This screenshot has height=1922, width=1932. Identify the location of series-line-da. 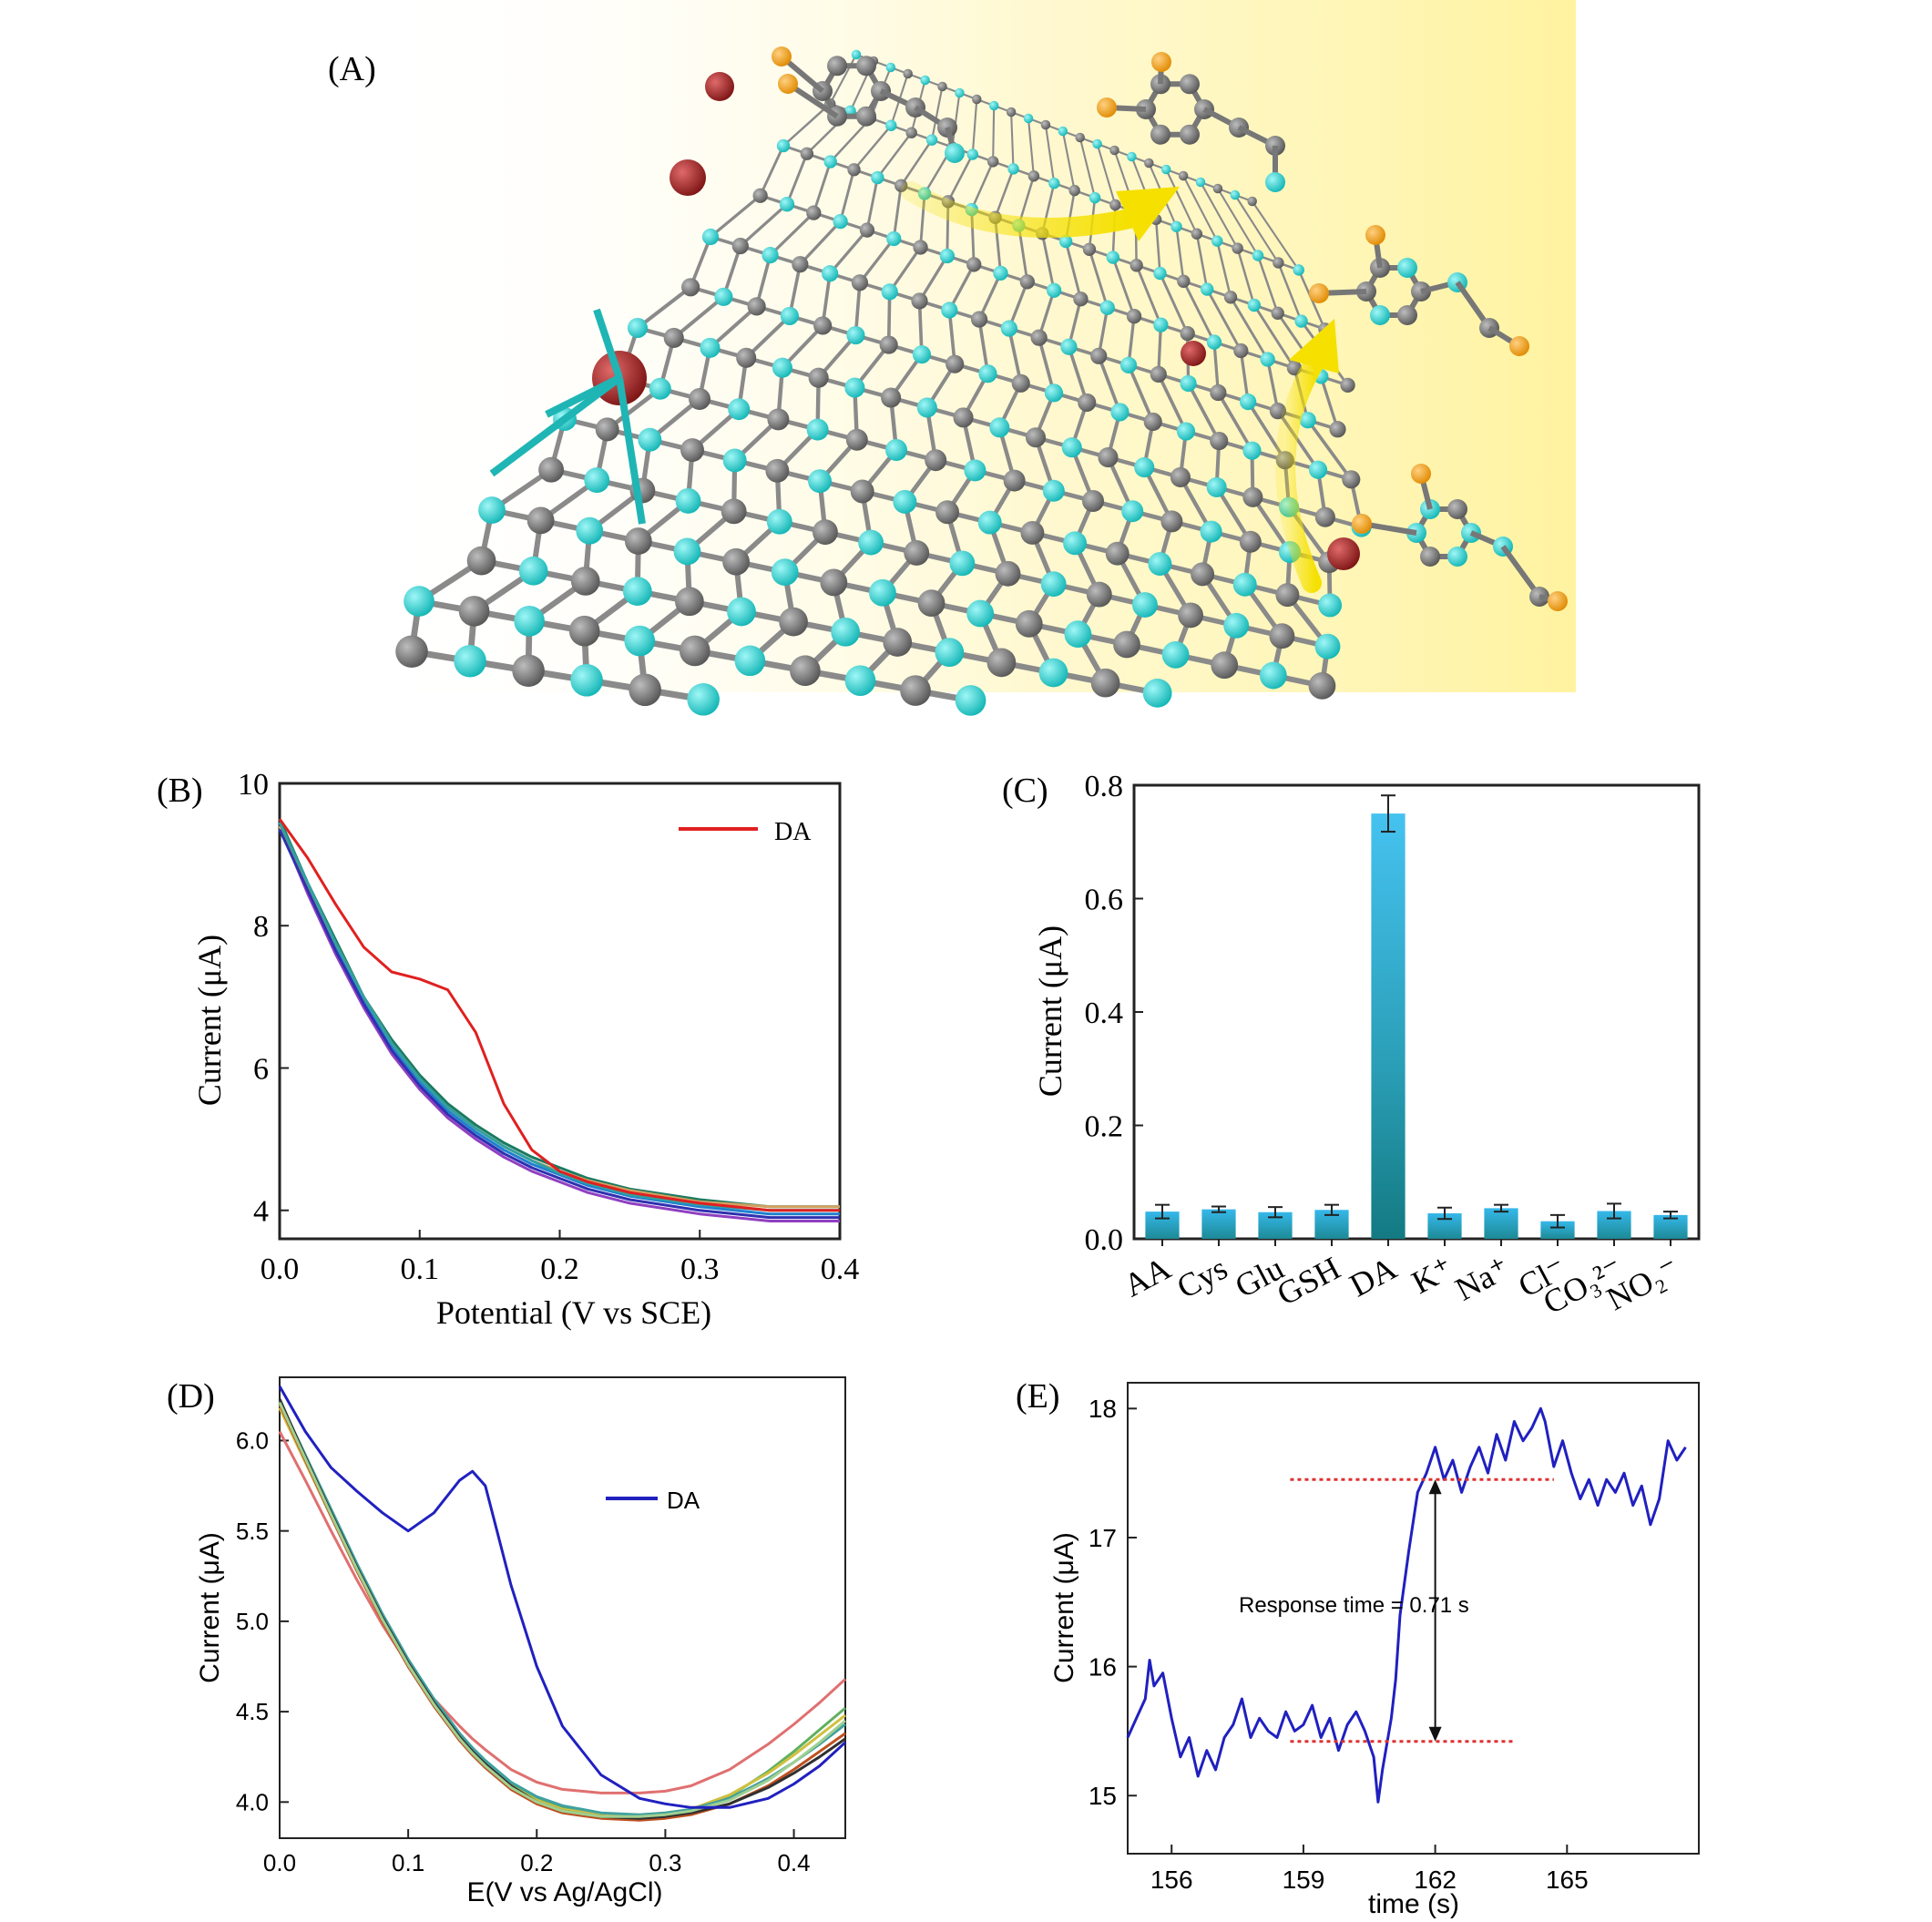
(562, 1597).